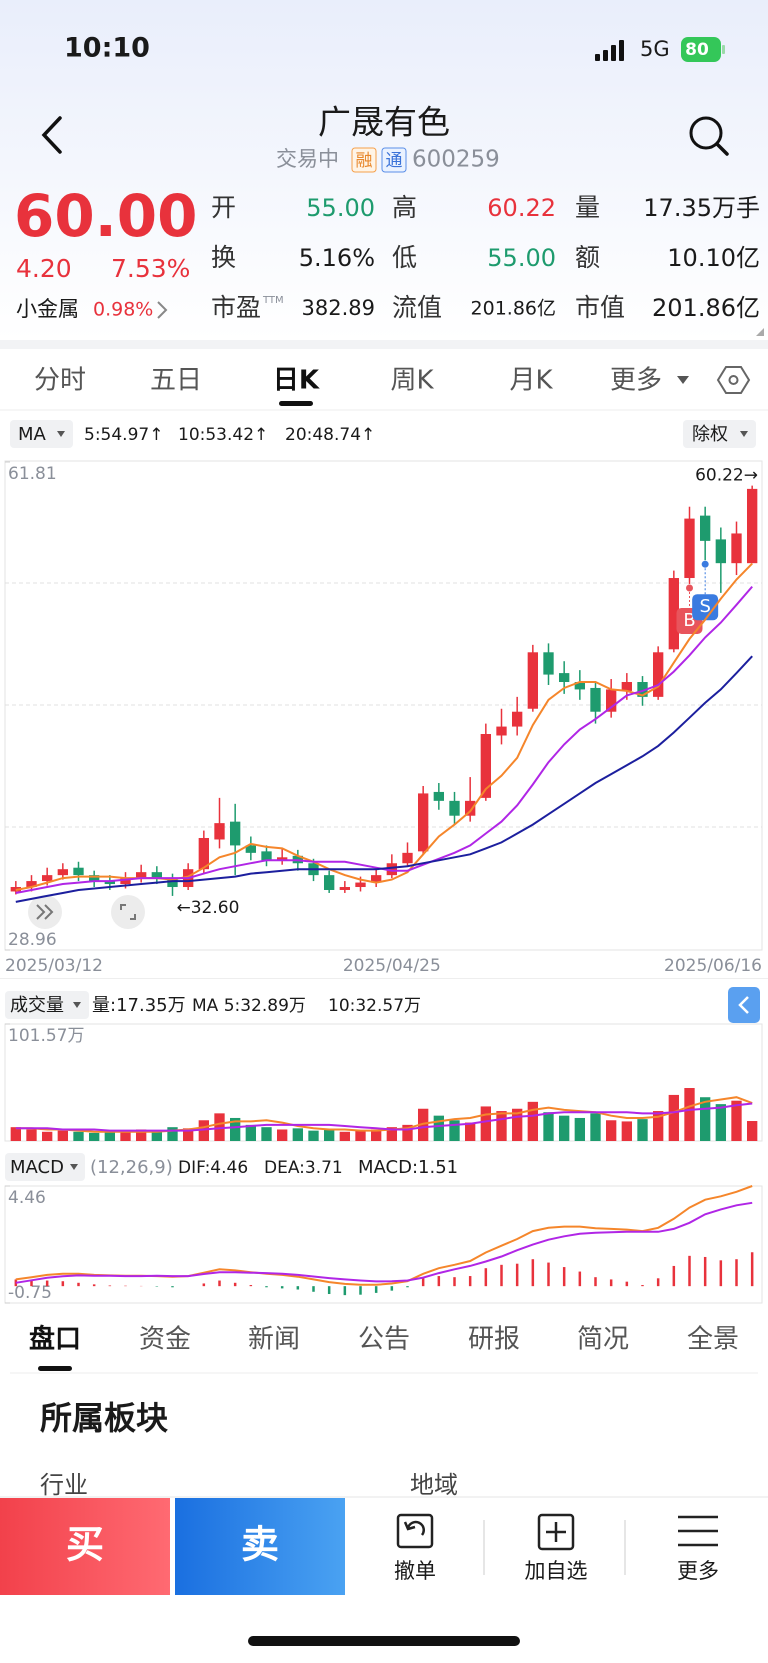 This screenshot has height=1663, width=768. What do you see at coordinates (556, 1571) in the screenshot?
I see `action-label: 加自选` at bounding box center [556, 1571].